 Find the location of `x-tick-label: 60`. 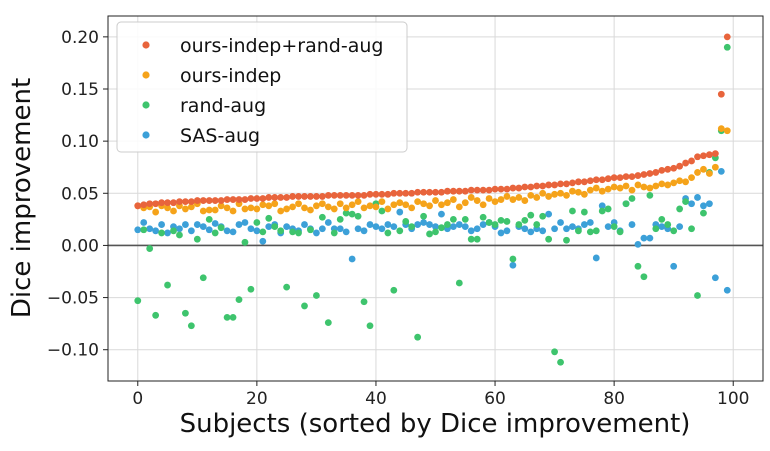

x-tick-label: 60 is located at coordinates (495, 399).